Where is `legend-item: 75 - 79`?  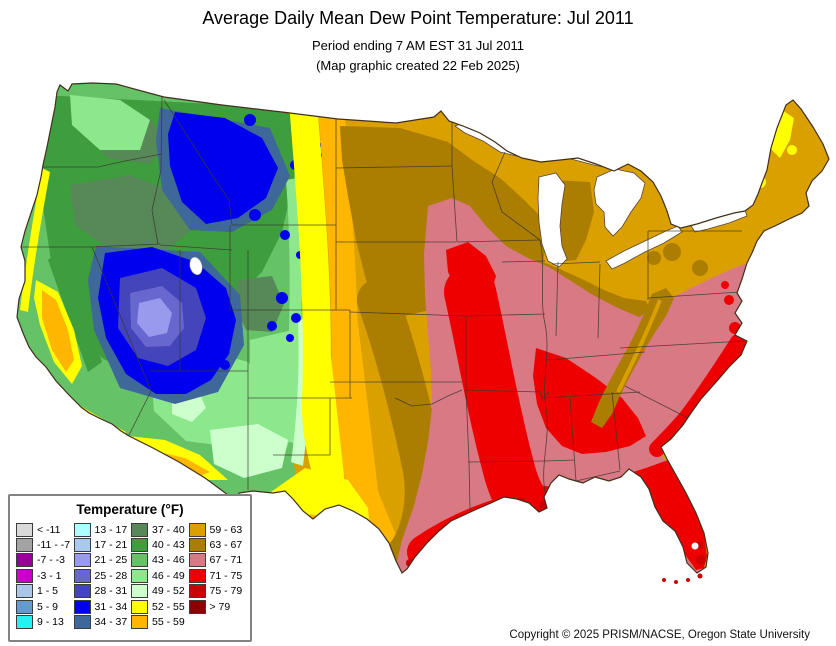
legend-item: 75 - 79 is located at coordinates (217, 591).